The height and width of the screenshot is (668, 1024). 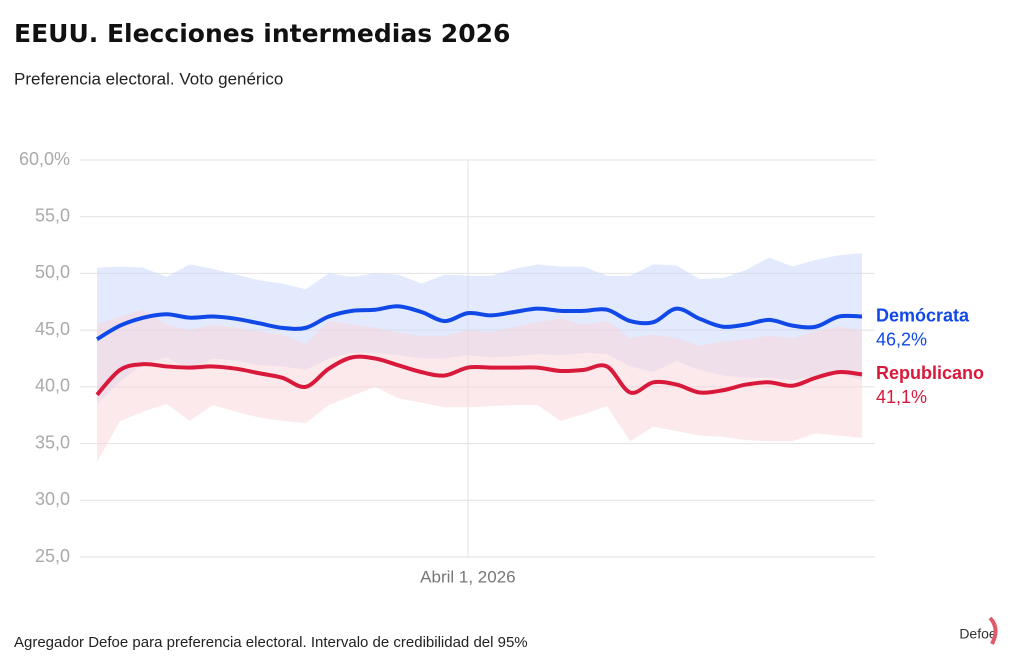 I want to click on legend-label: Demócrata, so click(x=923, y=315).